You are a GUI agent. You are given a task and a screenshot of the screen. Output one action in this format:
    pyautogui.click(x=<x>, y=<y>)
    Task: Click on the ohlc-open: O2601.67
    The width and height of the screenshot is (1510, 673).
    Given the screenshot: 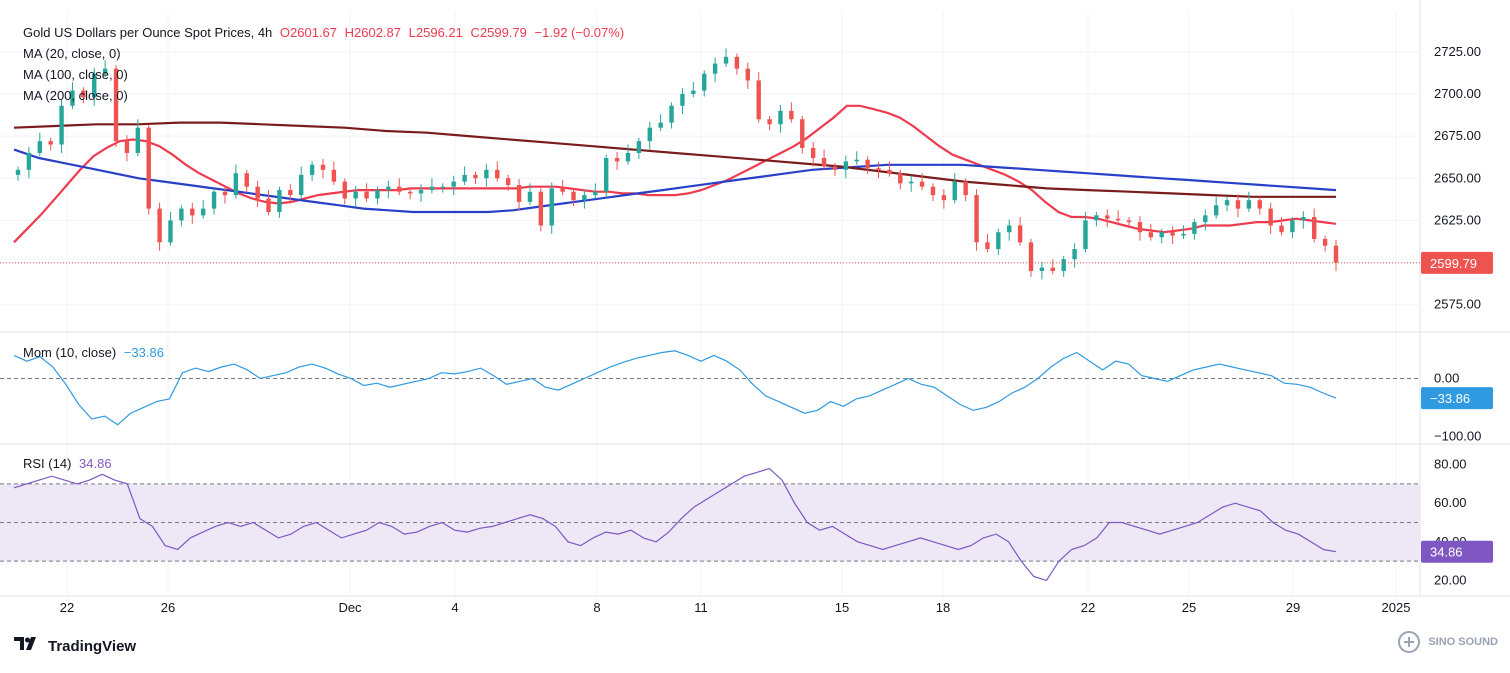 What is the action you would take?
    pyautogui.click(x=308, y=32)
    